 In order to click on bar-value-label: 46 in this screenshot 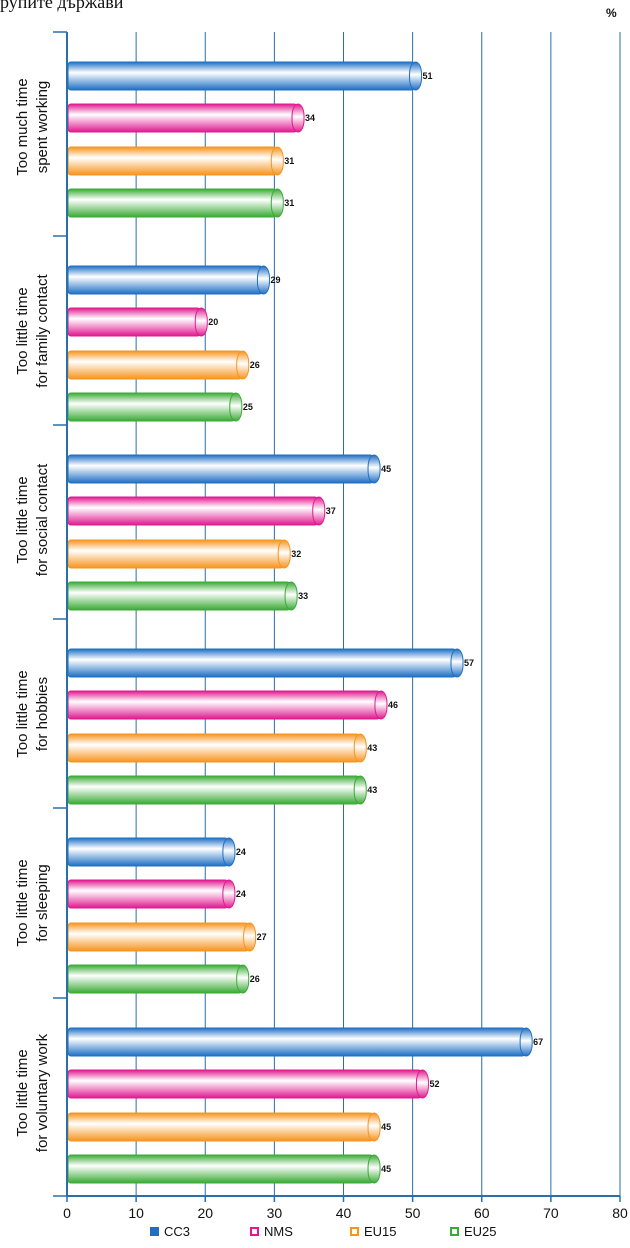, I will do `click(393, 705)`.